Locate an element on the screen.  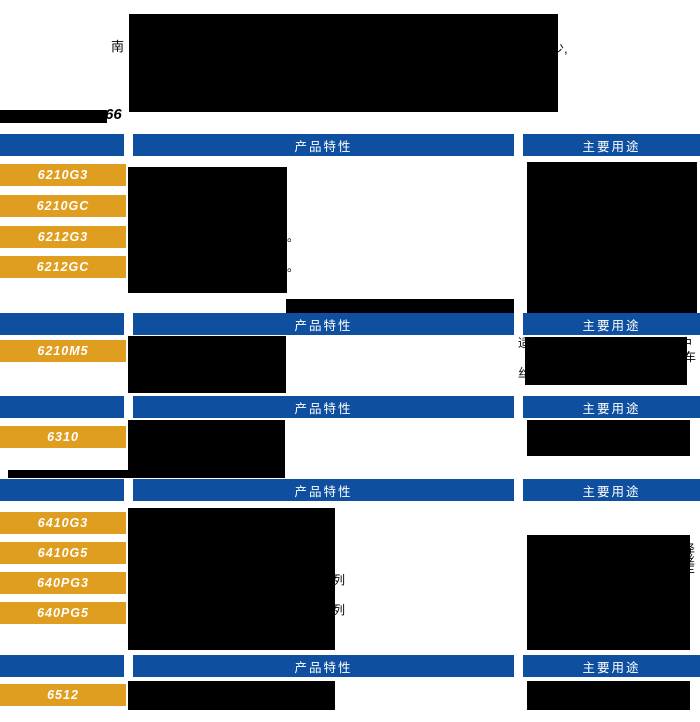
text-fragment: 南 is located at coordinates (118, 46).